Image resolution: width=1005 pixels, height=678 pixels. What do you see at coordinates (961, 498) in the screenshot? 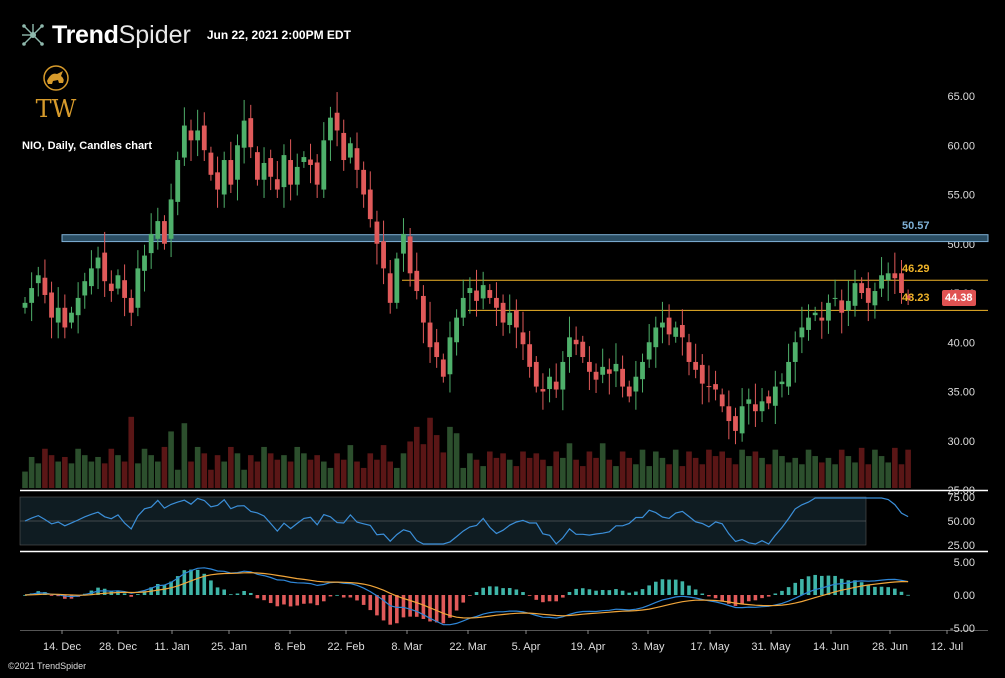
I see `rsi-tick-label: 75.00` at bounding box center [961, 498].